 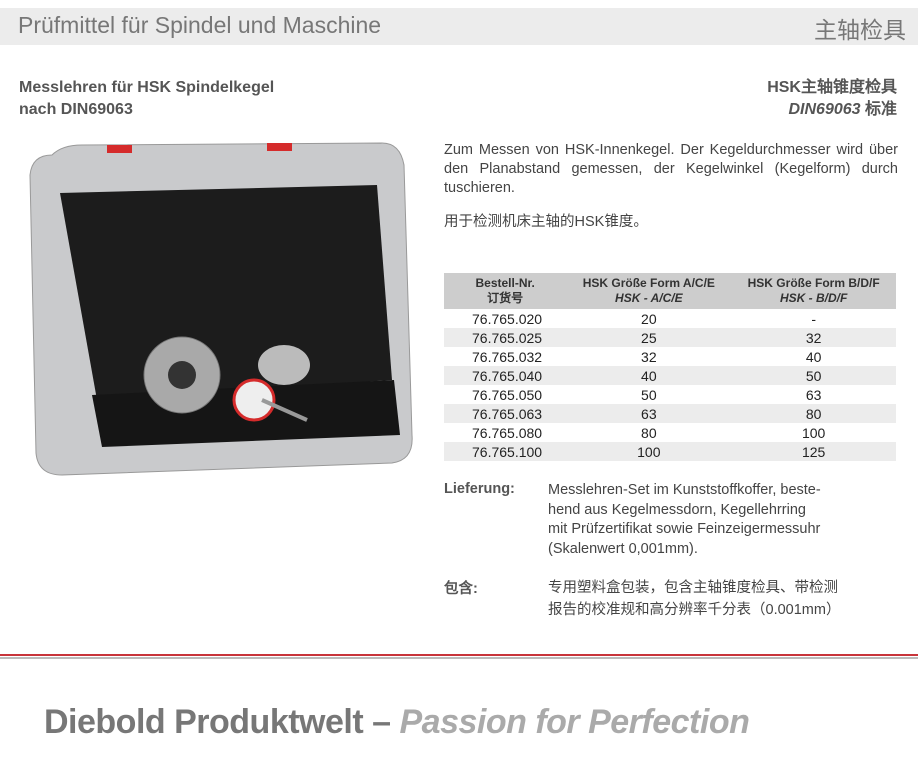 What do you see at coordinates (479, 489) in the screenshot?
I see `delivery-label: Lieferung:` at bounding box center [479, 489].